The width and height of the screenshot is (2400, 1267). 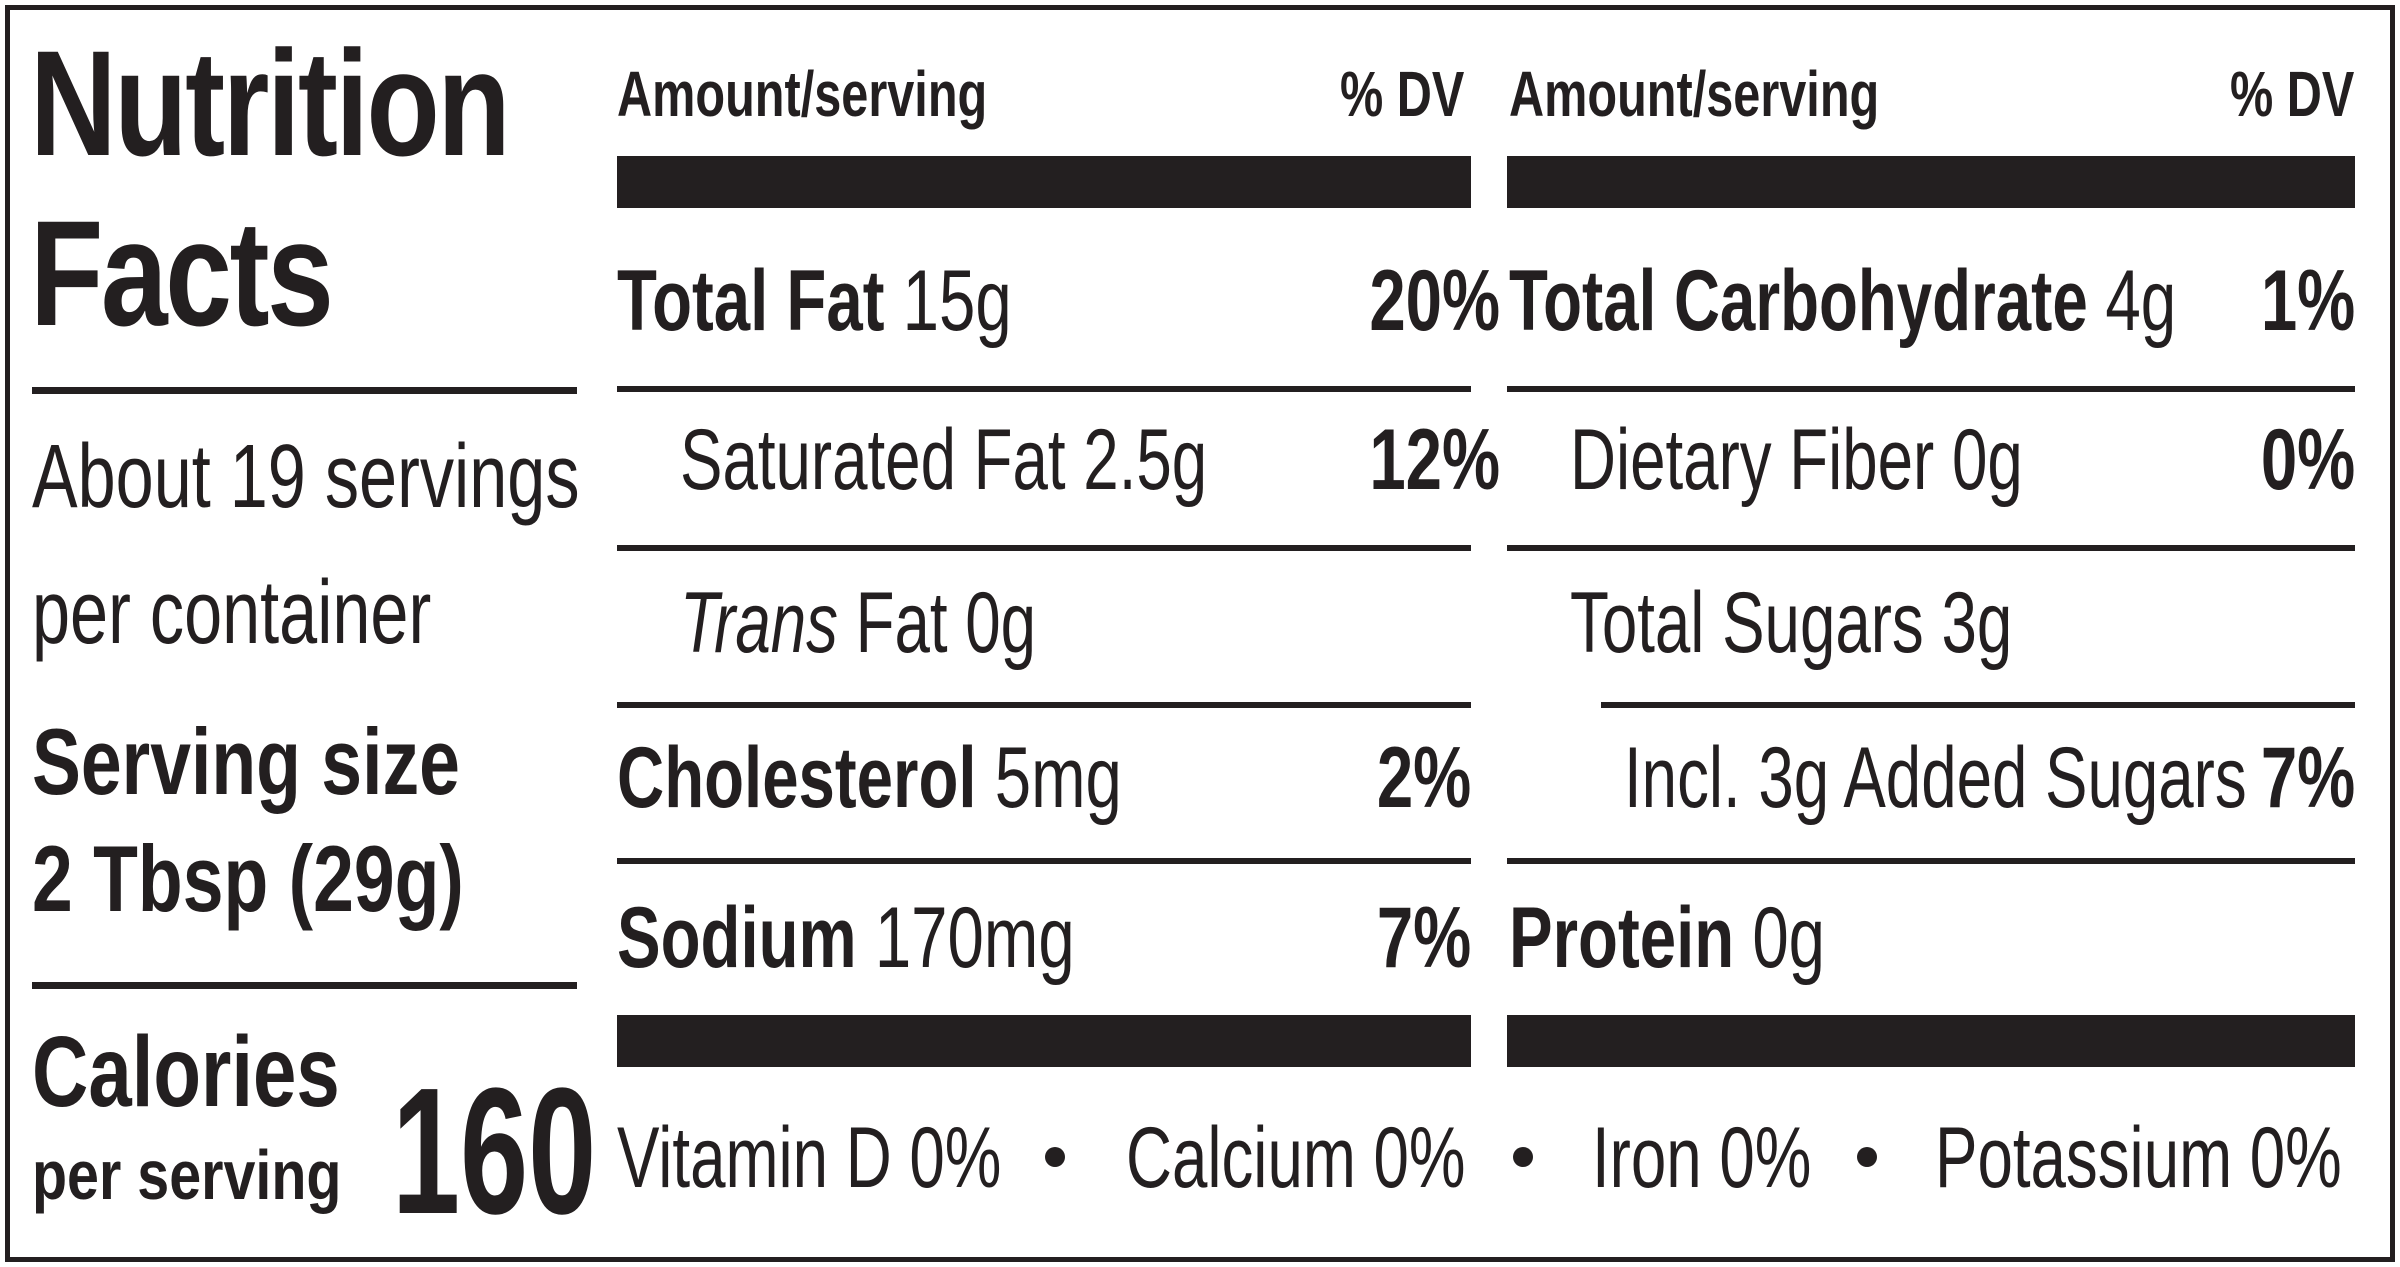 I want to click on nutrient-dietary-fiber: Dietary Fiber 0g, so click(x=1796, y=460).